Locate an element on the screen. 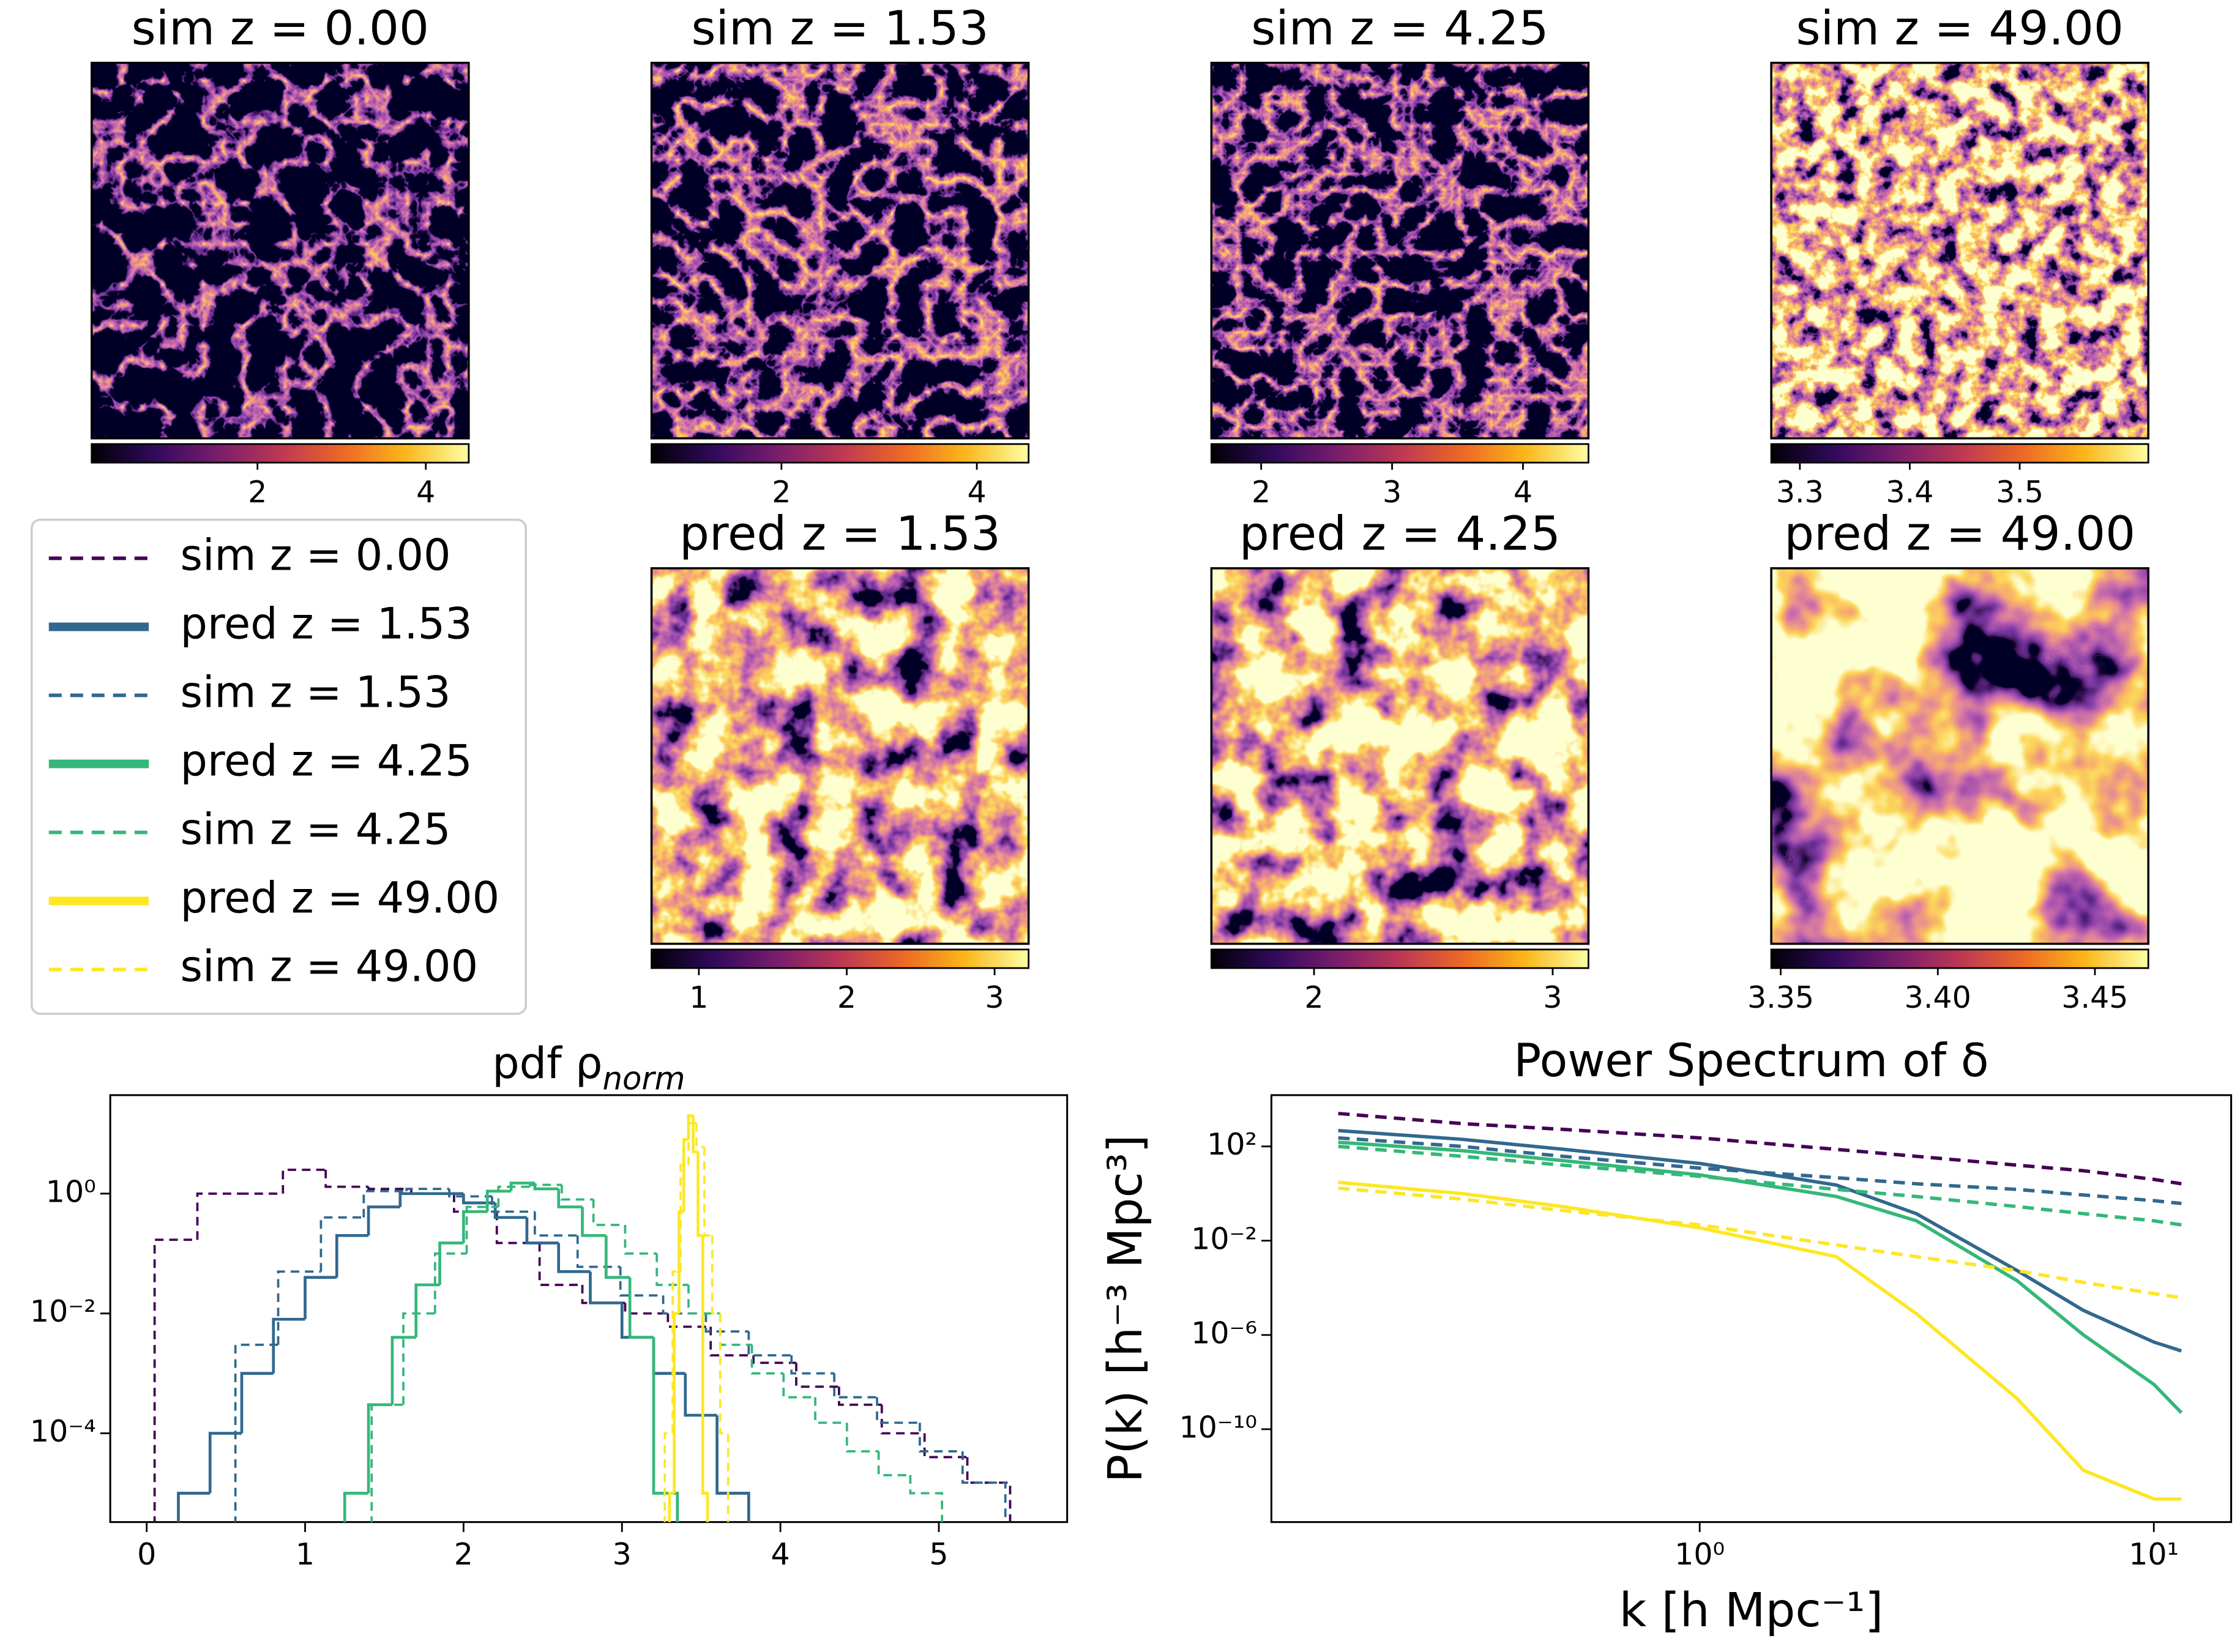 The width and height of the screenshot is (2240, 1652). legend-label: pred z = 49.00 is located at coordinates (339, 898).